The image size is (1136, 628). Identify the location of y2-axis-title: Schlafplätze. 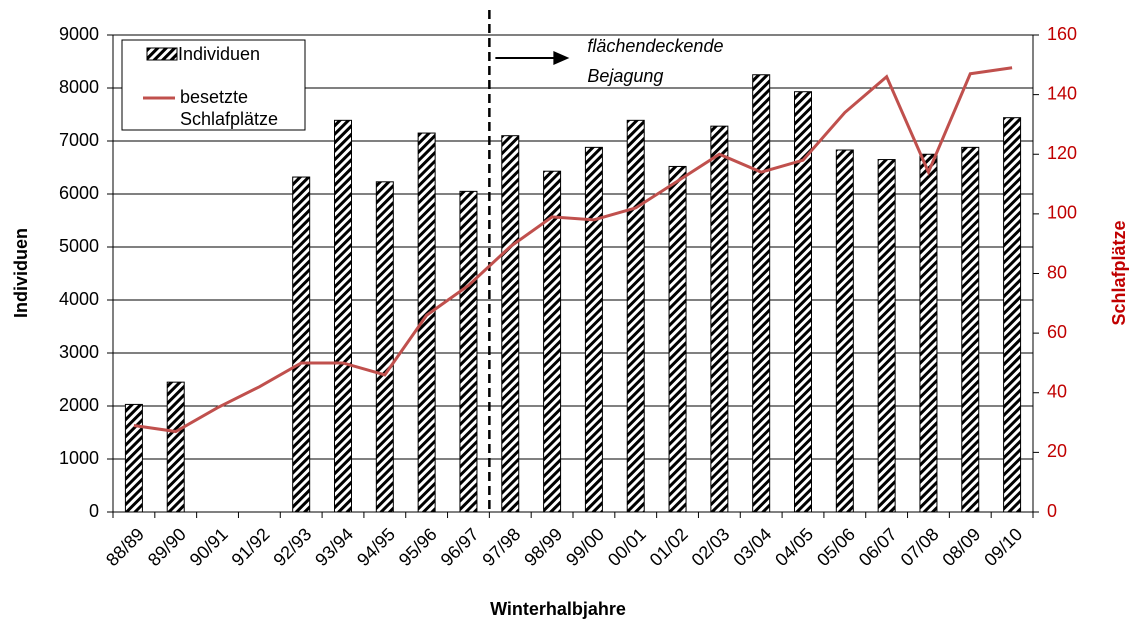
(1119, 272).